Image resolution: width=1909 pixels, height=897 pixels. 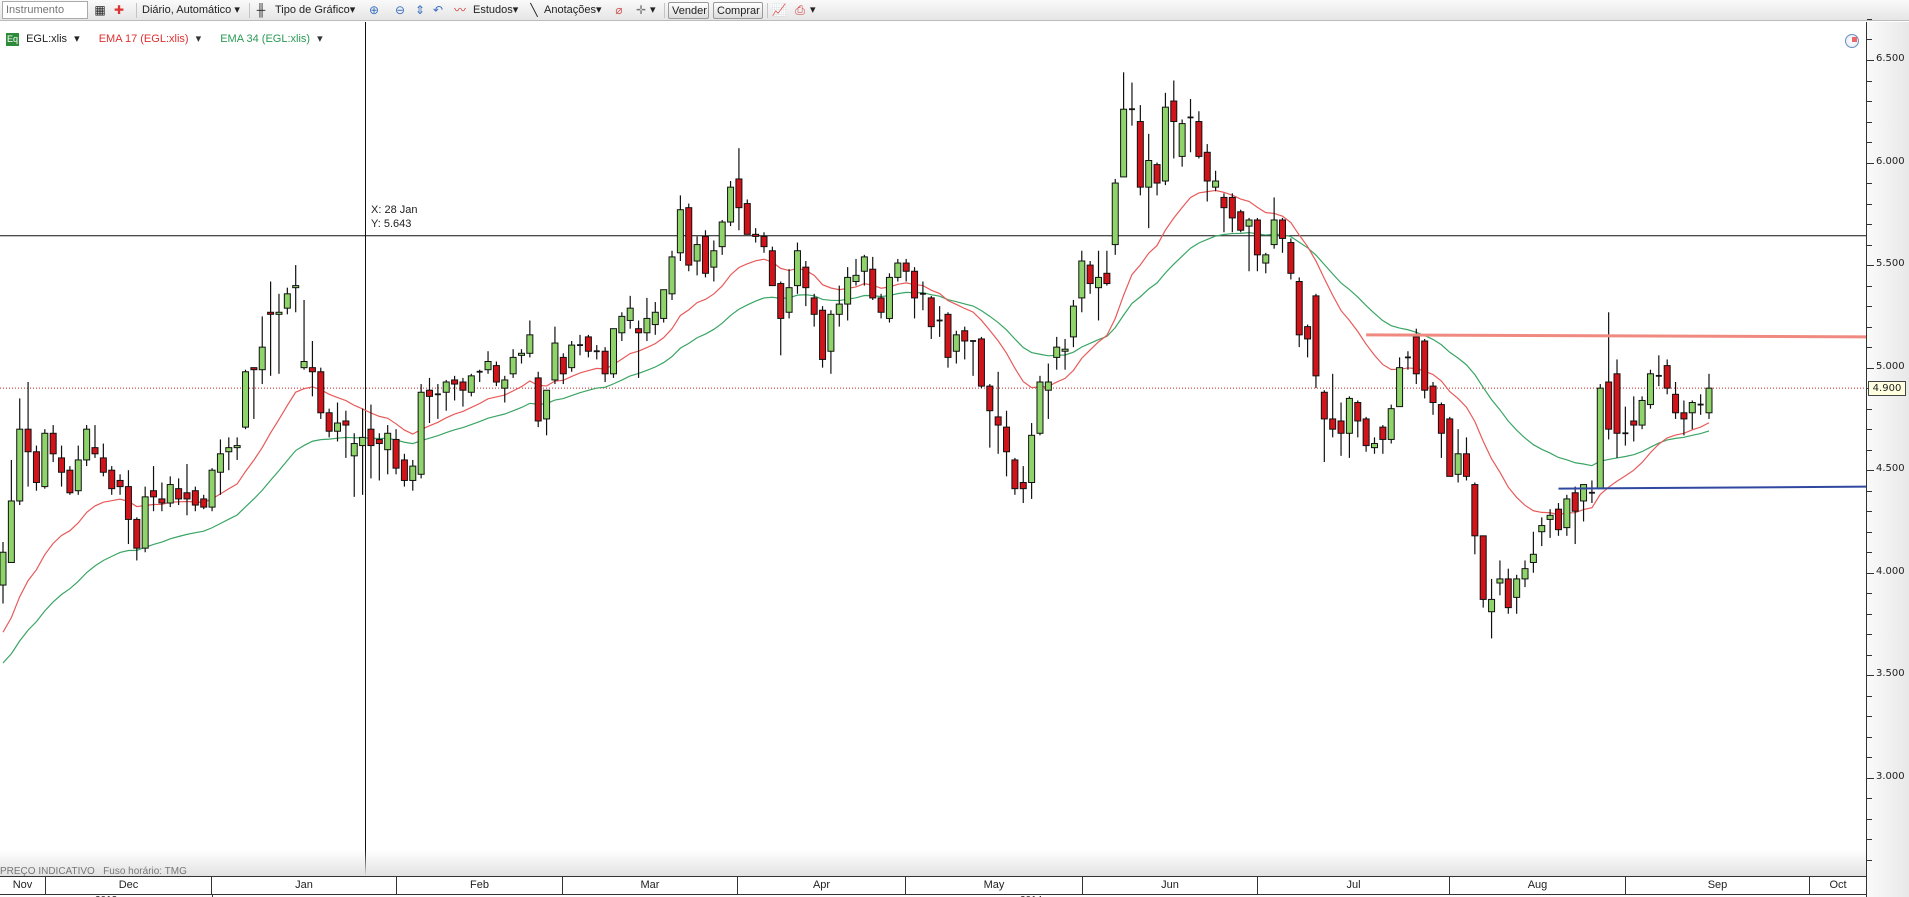 I want to click on add-chart-icon: ✚, so click(x=119, y=10).